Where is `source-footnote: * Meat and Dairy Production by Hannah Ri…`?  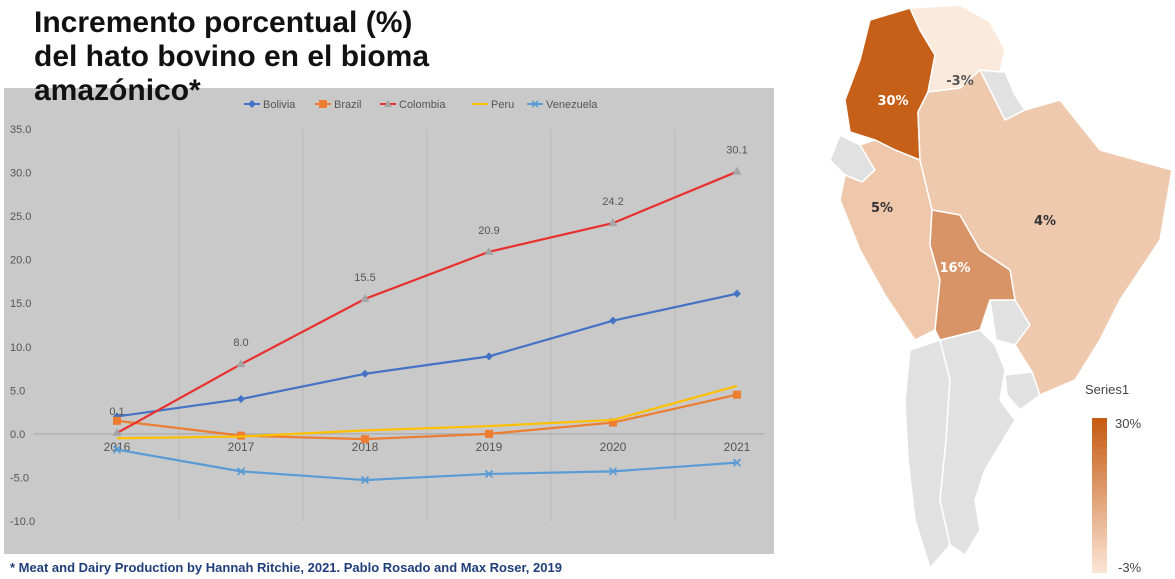 source-footnote: * Meat and Dairy Production by Hannah Ri… is located at coordinates (286, 567).